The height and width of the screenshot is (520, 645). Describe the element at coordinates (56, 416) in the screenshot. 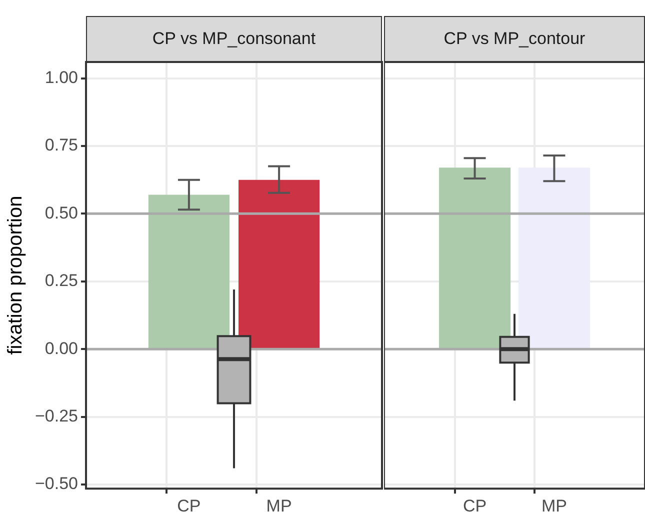

I see `y-tick-label: −0.25` at that location.